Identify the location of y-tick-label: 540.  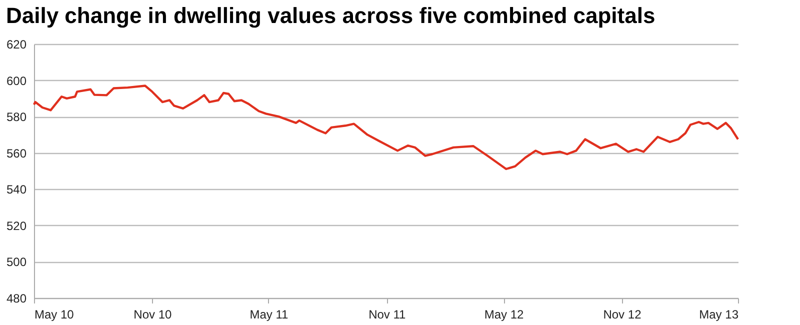
(16, 189).